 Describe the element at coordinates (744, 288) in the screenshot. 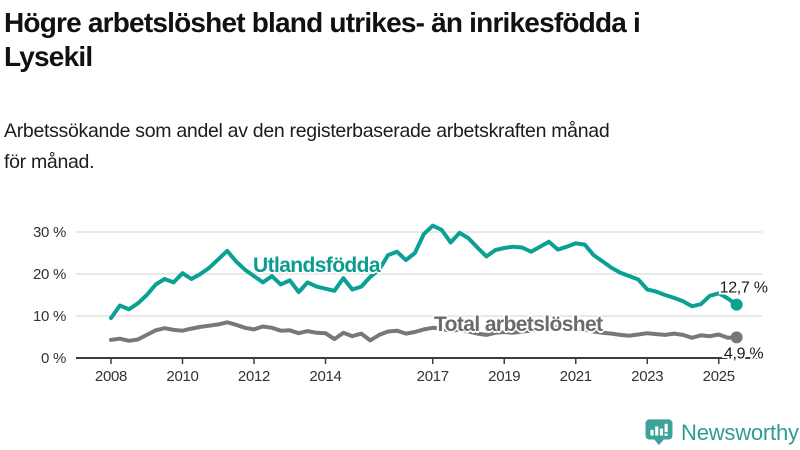

I see `series-end-value-utlandsfodda: 12,7 %` at that location.